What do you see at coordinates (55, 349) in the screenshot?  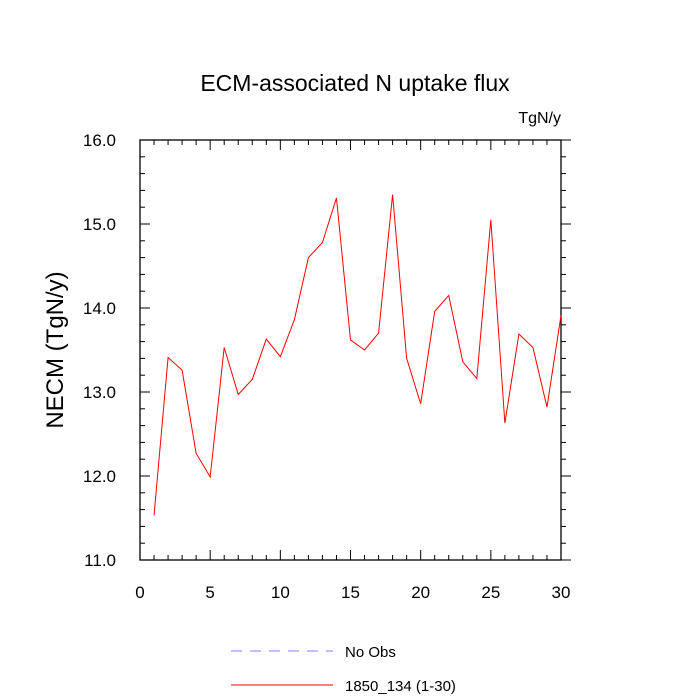 I see `y-axis-label: NECM (TgN/y)` at bounding box center [55, 349].